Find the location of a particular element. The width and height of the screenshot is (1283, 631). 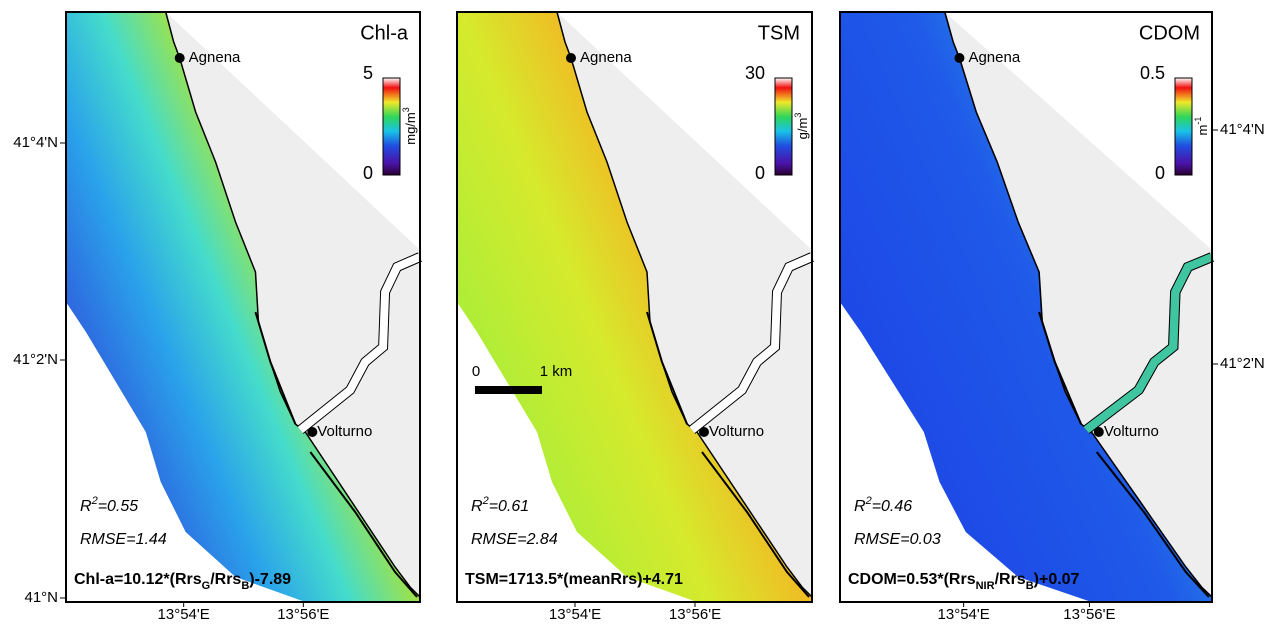

colorbar-unit: g/m3 is located at coordinates (801, 126).